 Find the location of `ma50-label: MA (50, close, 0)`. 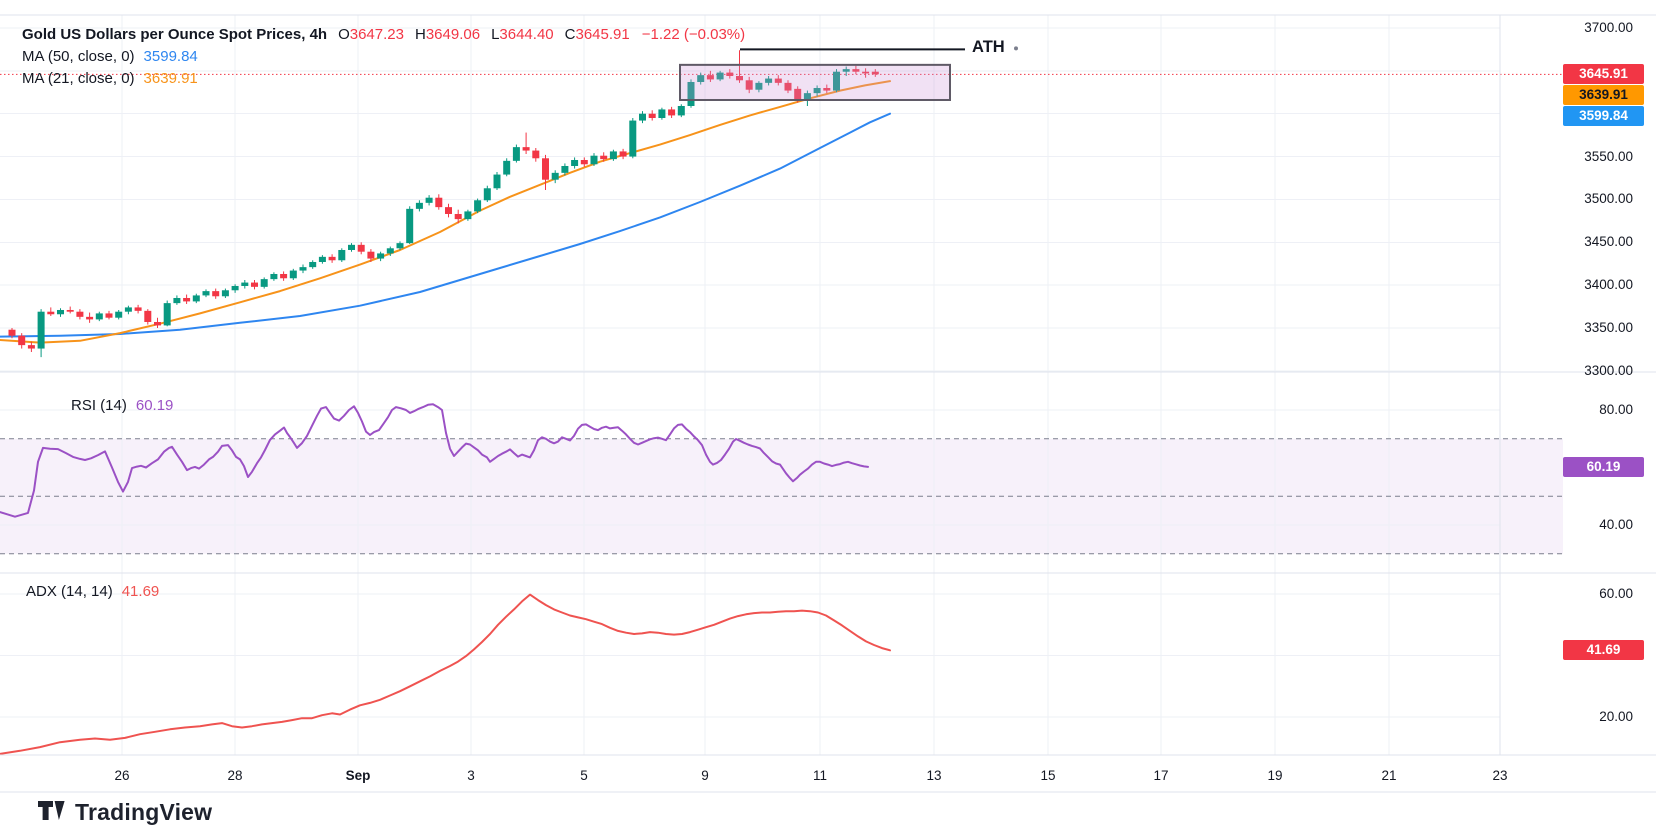

ma50-label: MA (50, close, 0) is located at coordinates (78, 56).